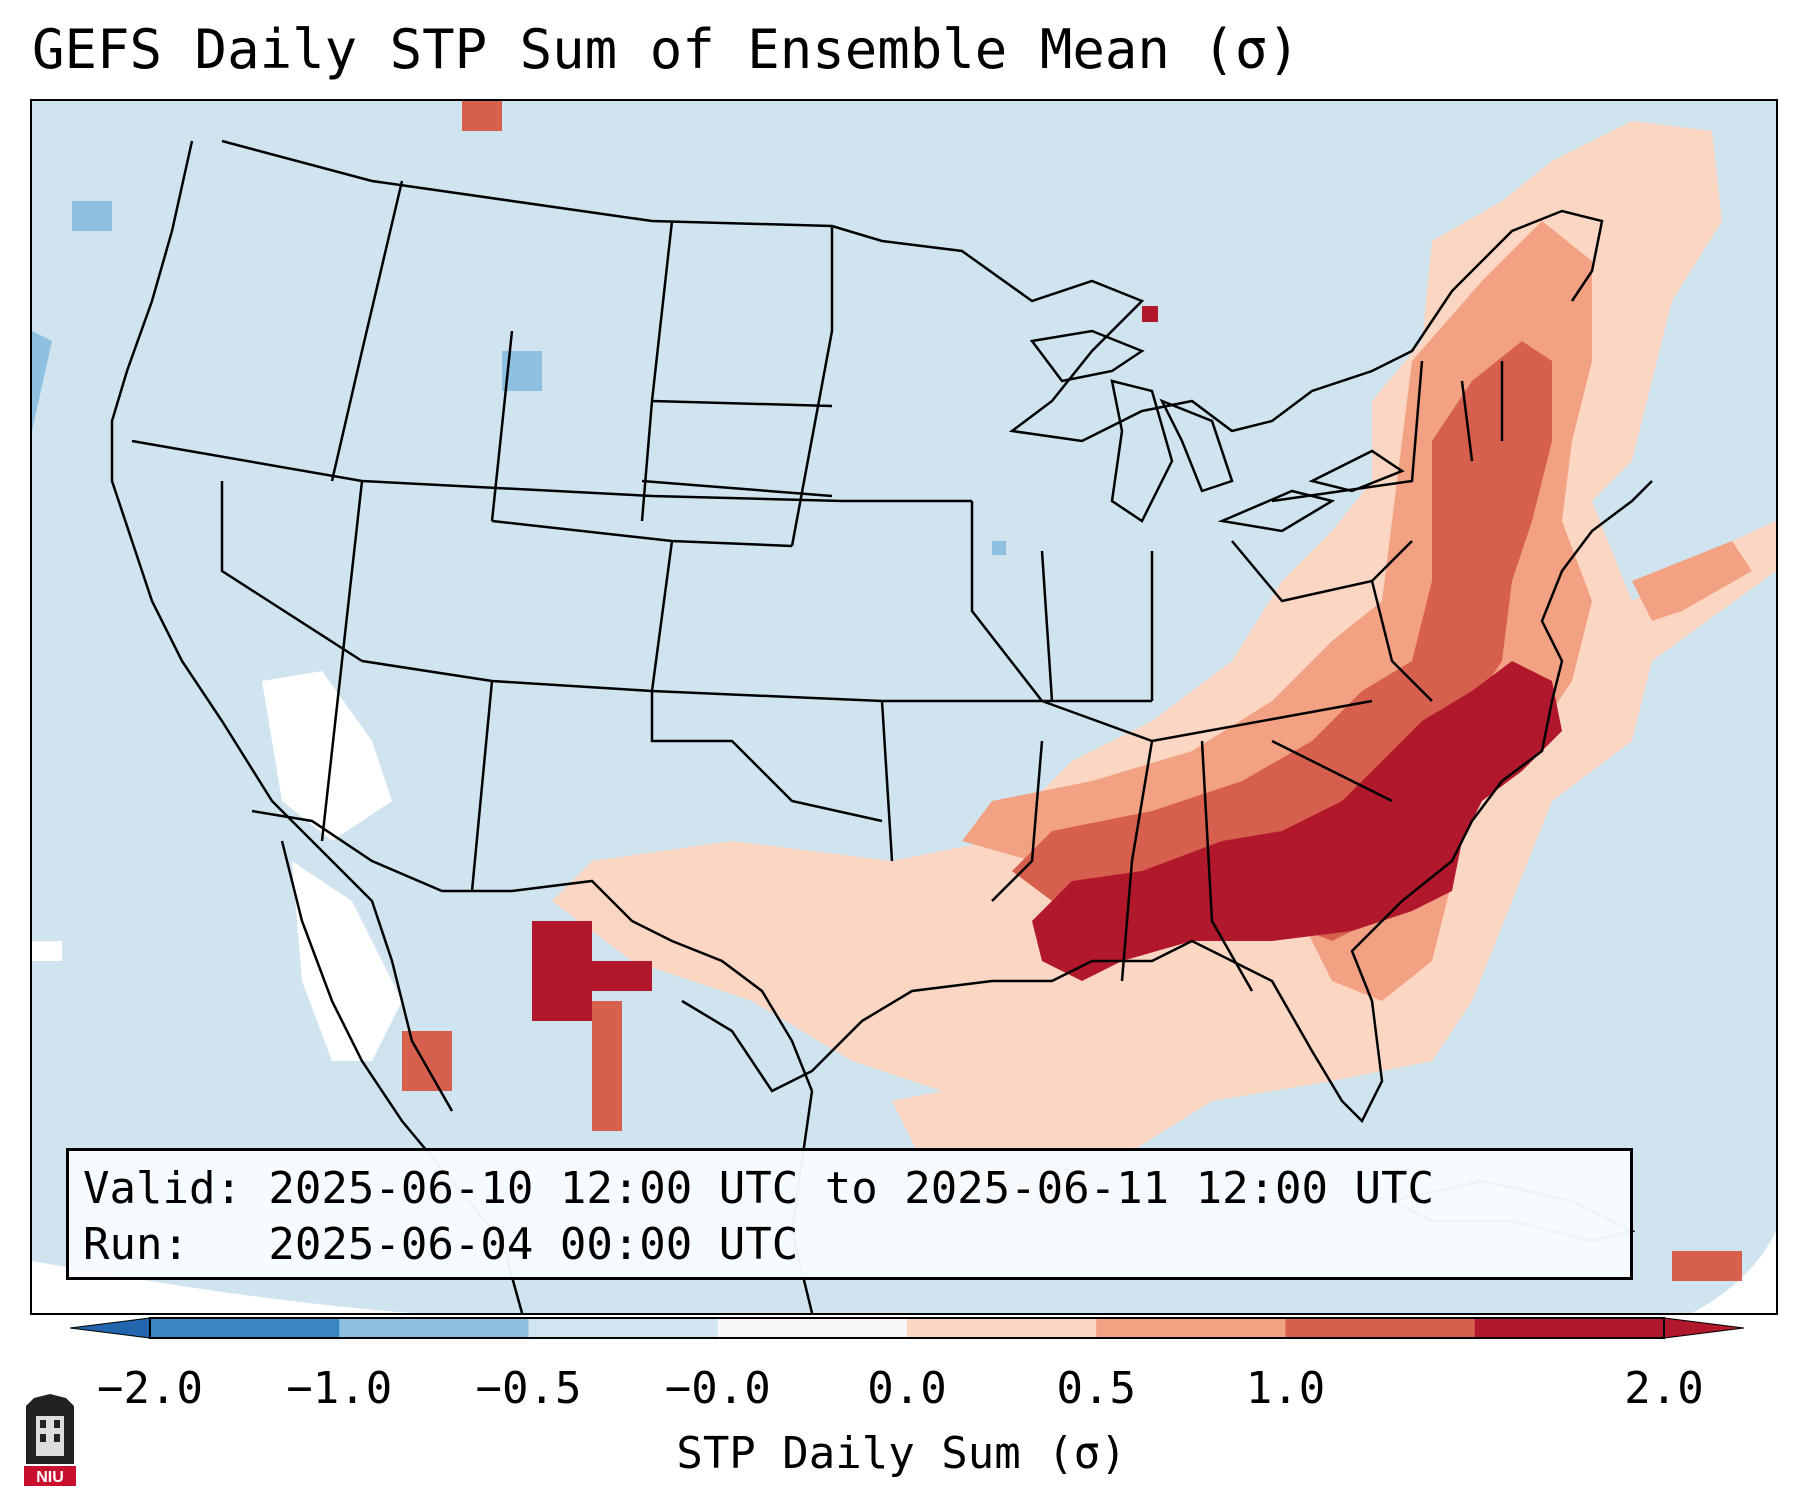  What do you see at coordinates (47, 951) in the screenshot?
I see `zero-cell` at bounding box center [47, 951].